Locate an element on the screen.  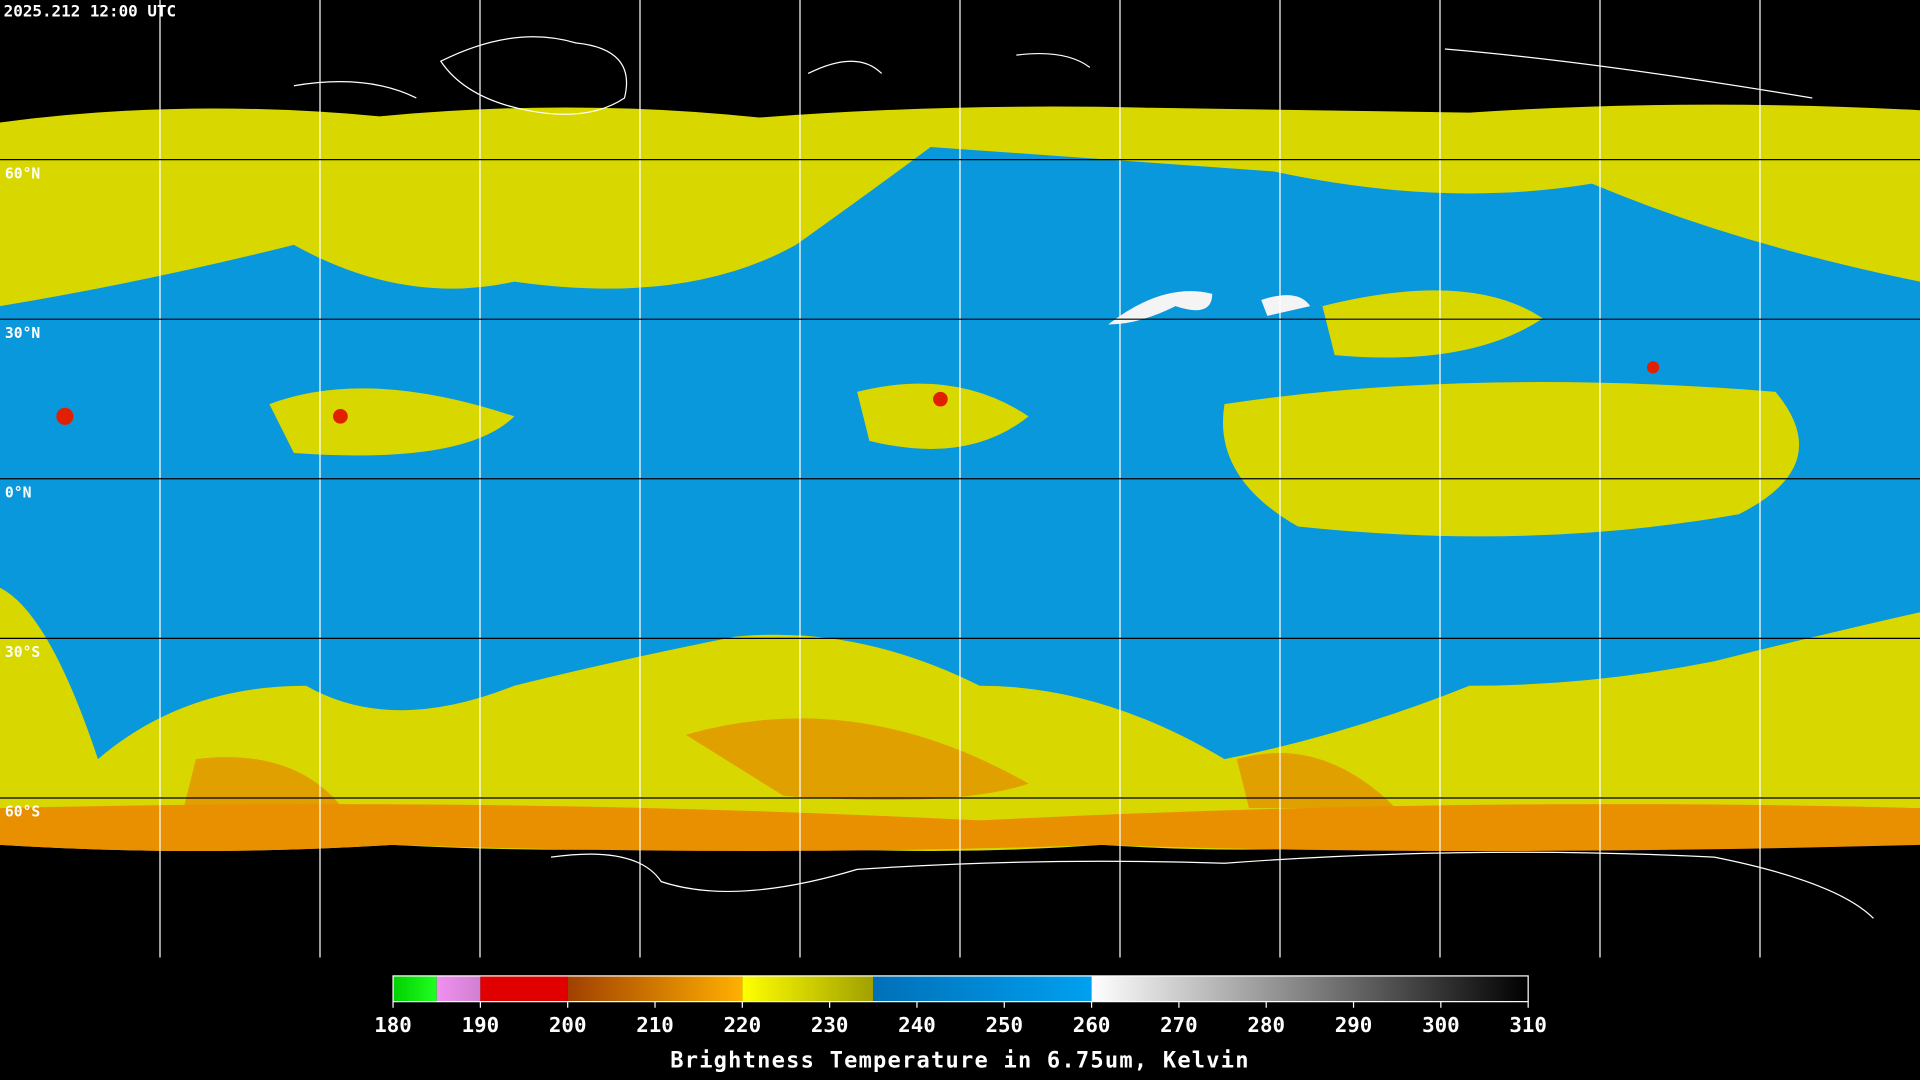
latitude-label: 0°N is located at coordinates (18, 492).